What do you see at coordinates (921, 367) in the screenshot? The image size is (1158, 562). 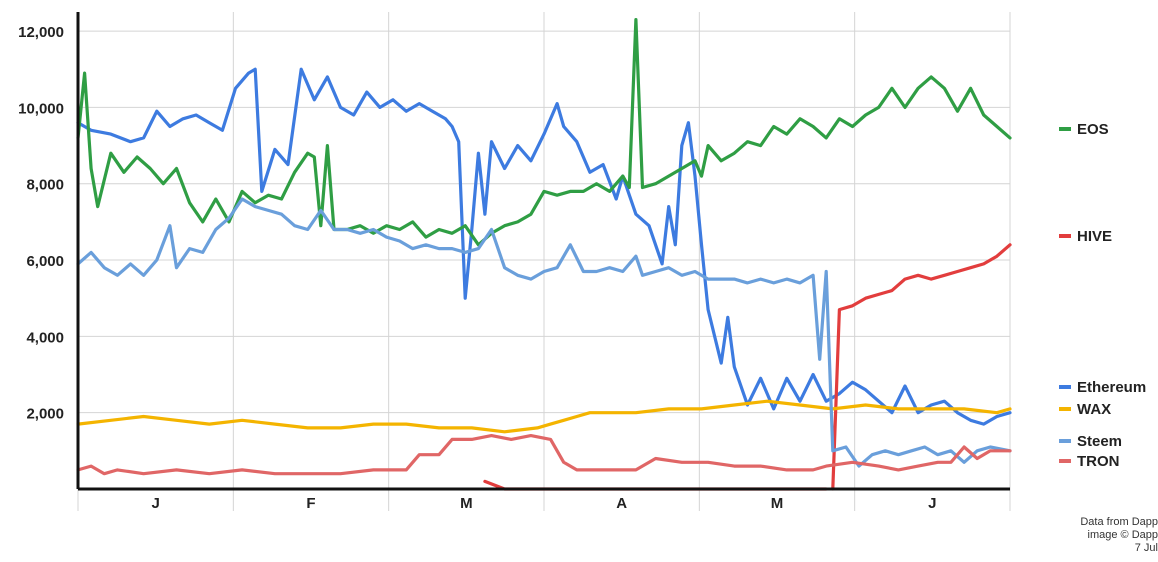 I see `series-line-hive` at bounding box center [921, 367].